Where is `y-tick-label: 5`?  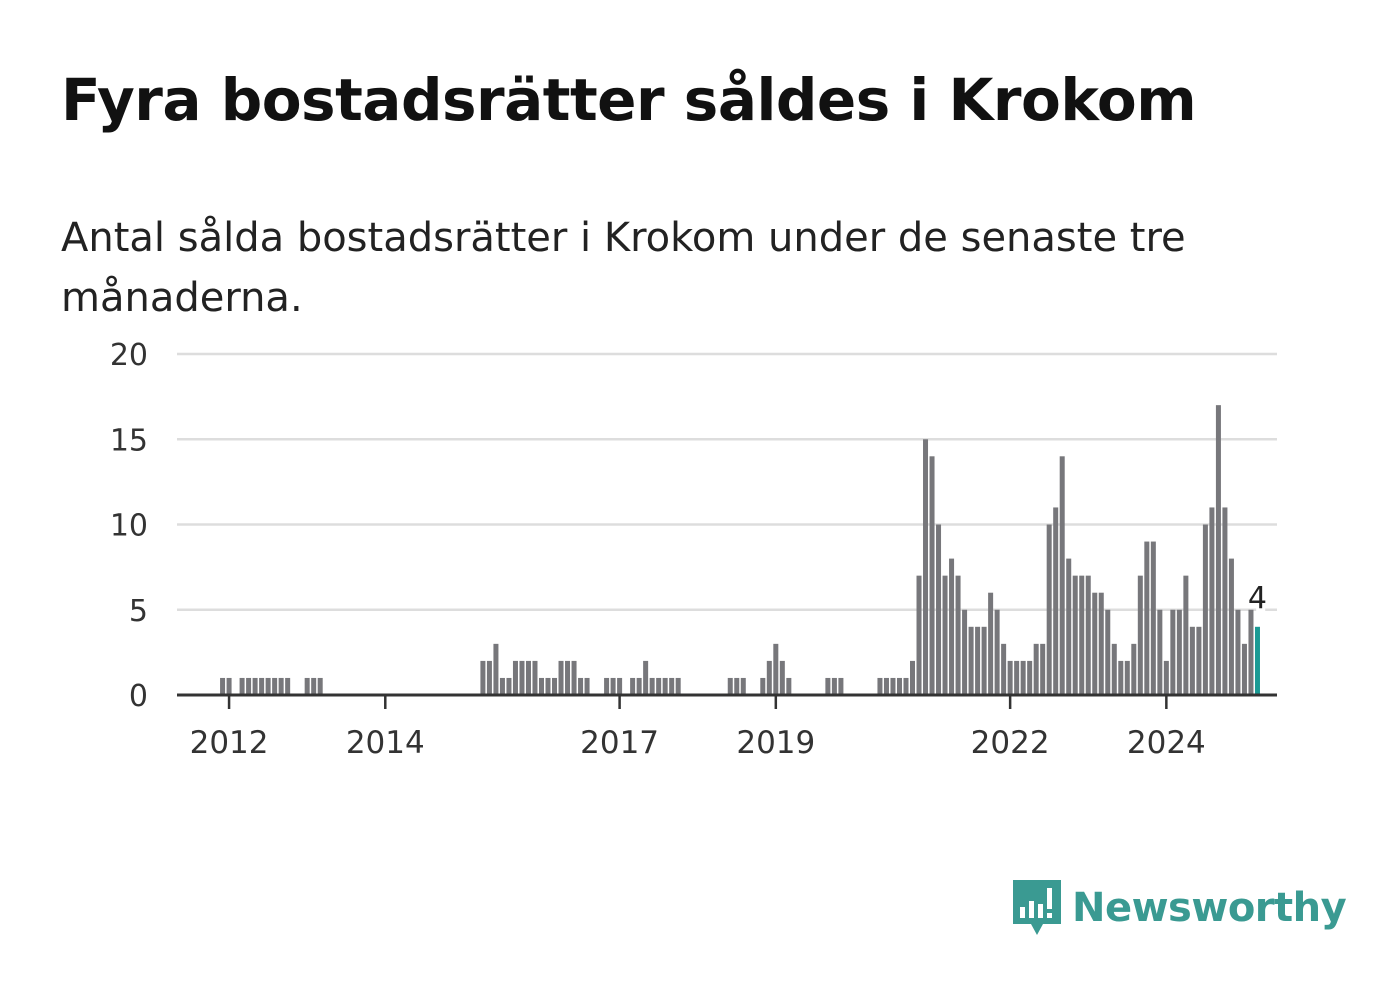 y-tick-label: 5 is located at coordinates (138, 611).